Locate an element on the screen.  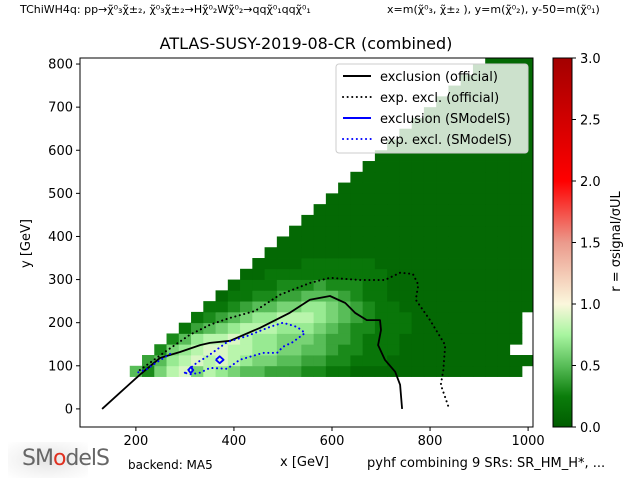
logo-text: SModelS is located at coordinates (66, 458).